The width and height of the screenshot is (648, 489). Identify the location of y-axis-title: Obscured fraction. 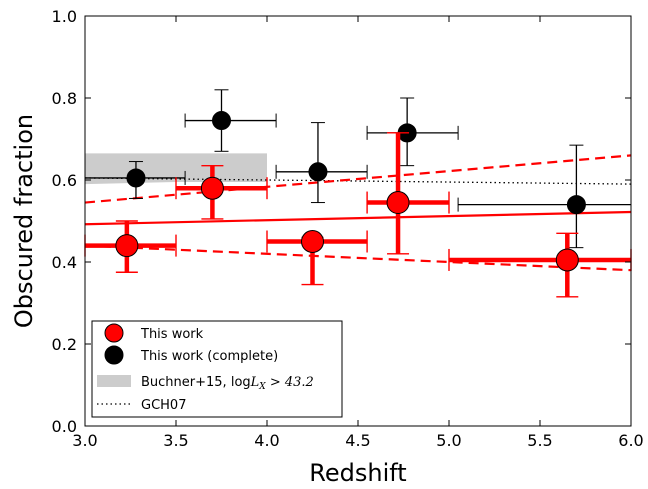
(24, 221).